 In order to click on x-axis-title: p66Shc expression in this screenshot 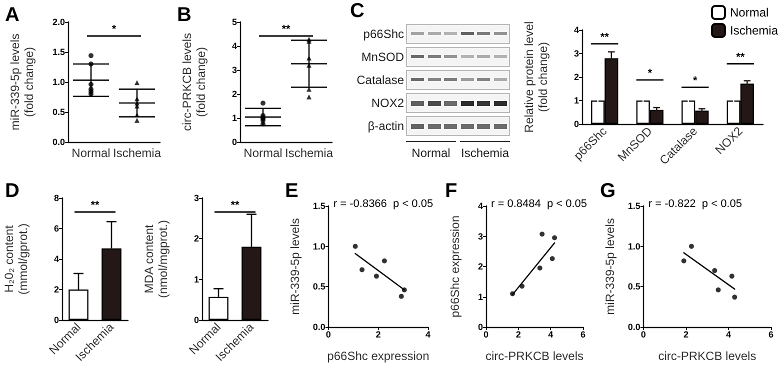, I will do `click(378, 356)`.